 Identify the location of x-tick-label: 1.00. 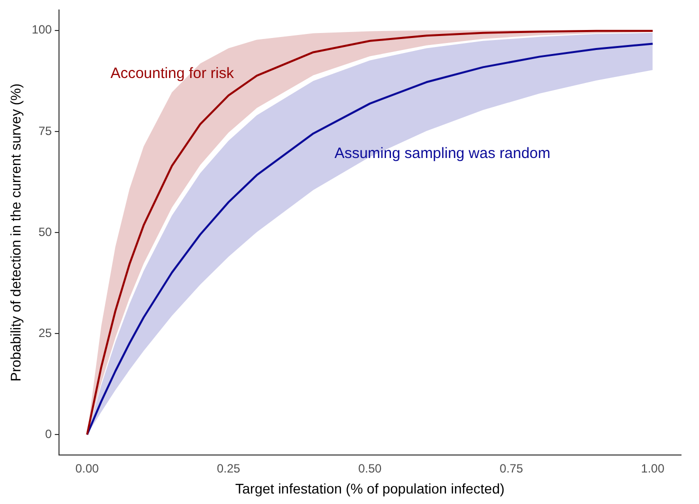
(653, 468).